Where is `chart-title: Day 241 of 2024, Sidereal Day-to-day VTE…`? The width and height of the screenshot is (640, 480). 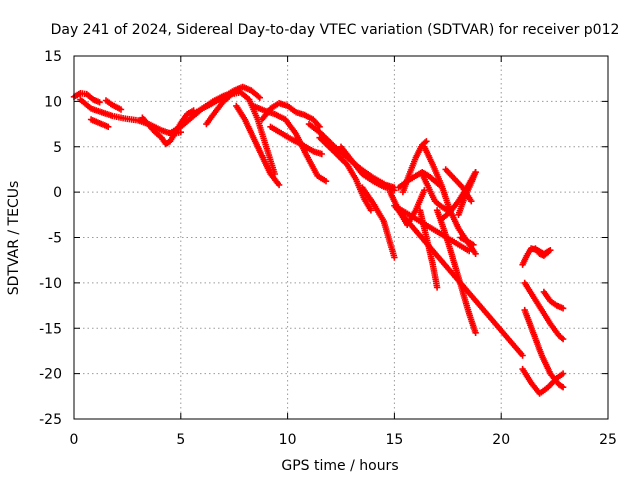 chart-title: Day 241 of 2024, Sidereal Day-to-day VTE… is located at coordinates (335, 30).